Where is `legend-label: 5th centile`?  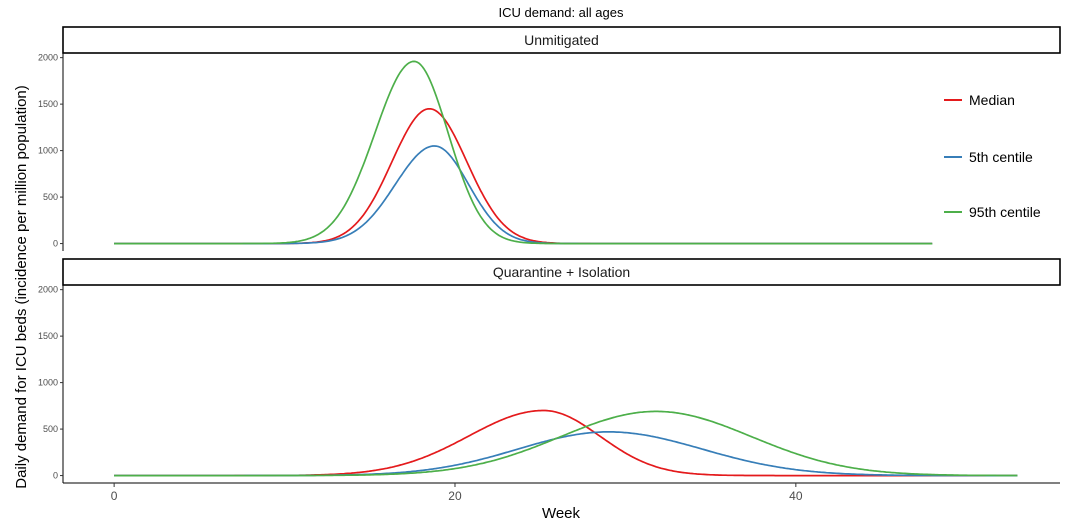 legend-label: 5th centile is located at coordinates (1001, 157).